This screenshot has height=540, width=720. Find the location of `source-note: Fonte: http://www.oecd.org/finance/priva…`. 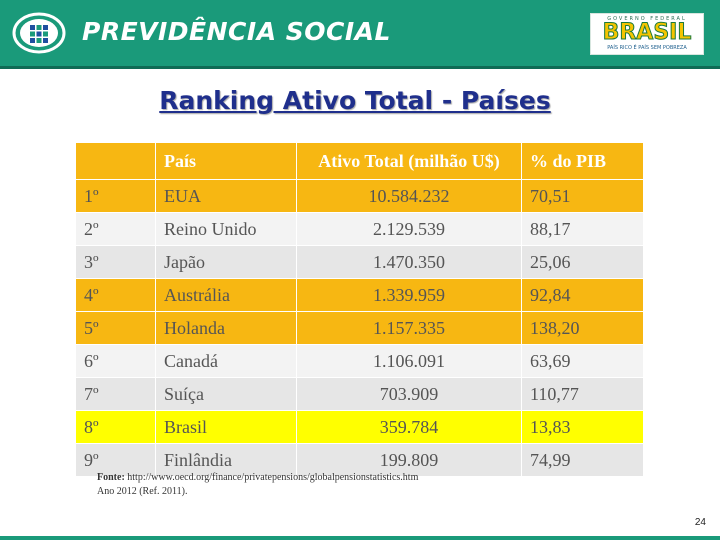

source-note: Fonte: http://www.oecd.org/finance/priva… is located at coordinates (257, 485).